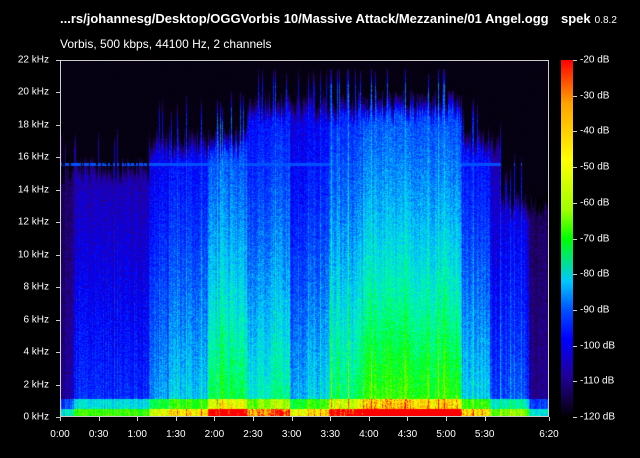 This screenshot has width=640, height=458. Describe the element at coordinates (36, 320) in the screenshot. I see `freq-tick-label: 6 kHz` at that location.